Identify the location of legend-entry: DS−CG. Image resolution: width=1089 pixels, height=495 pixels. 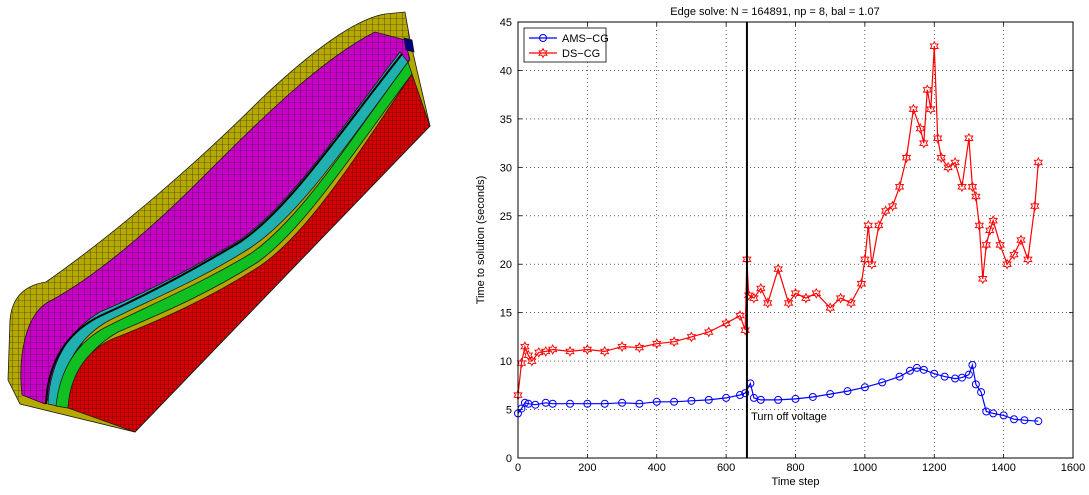
(564, 53).